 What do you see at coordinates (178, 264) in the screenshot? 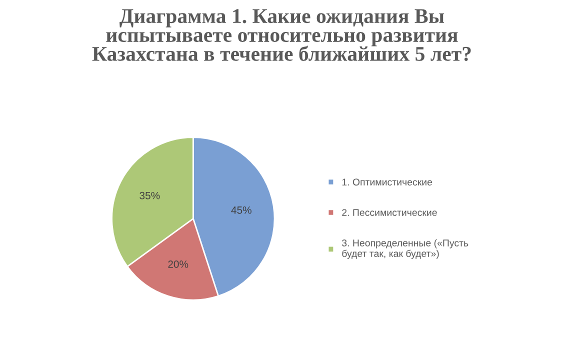
I see `data-label: 20%` at bounding box center [178, 264].